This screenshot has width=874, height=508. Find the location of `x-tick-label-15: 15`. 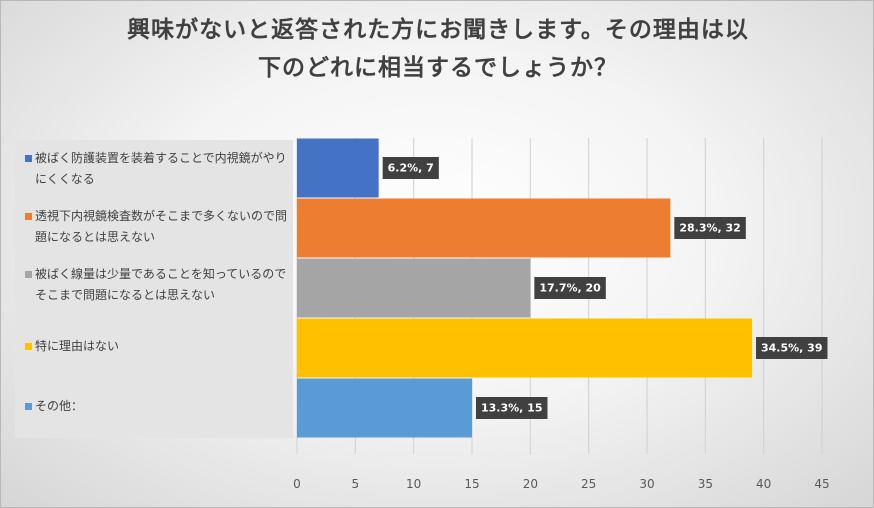

x-tick-label-15: 15 is located at coordinates (471, 484).